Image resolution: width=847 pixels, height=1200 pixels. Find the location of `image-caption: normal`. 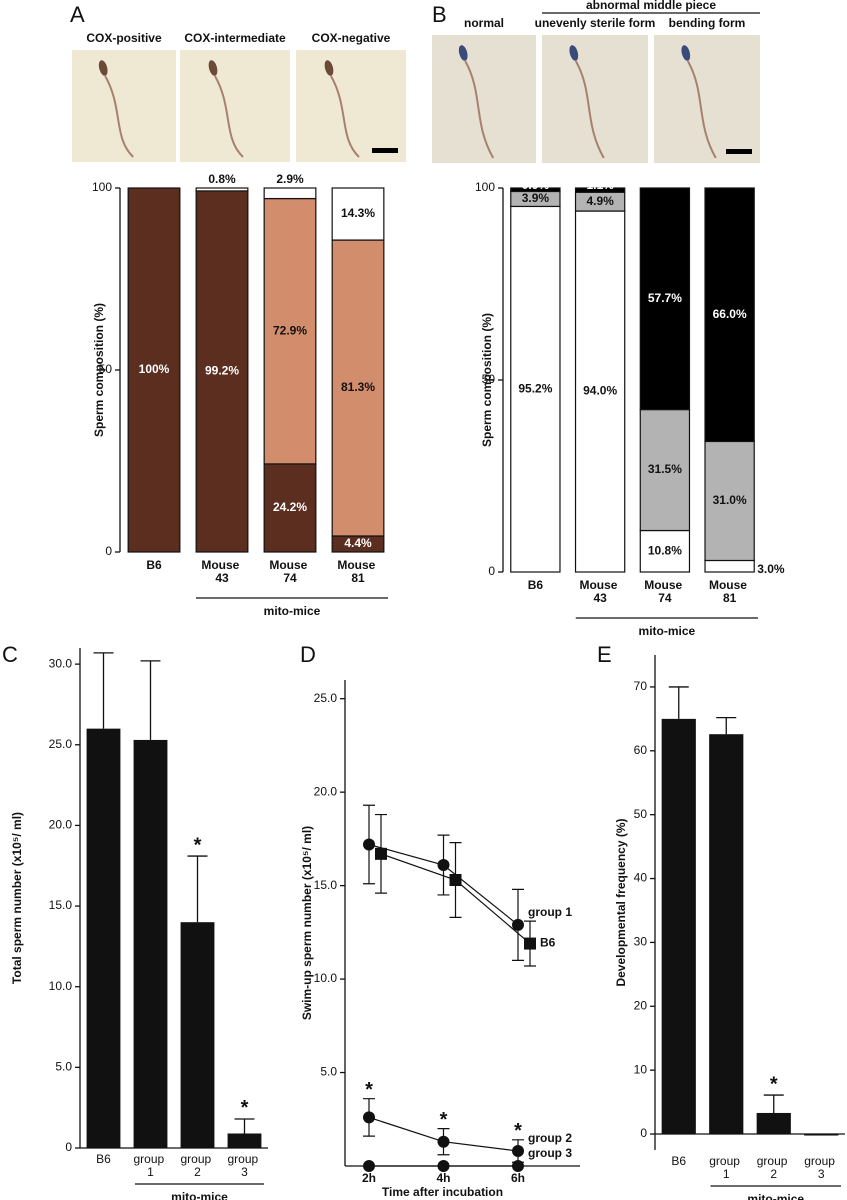

image-caption: normal is located at coordinates (484, 23).